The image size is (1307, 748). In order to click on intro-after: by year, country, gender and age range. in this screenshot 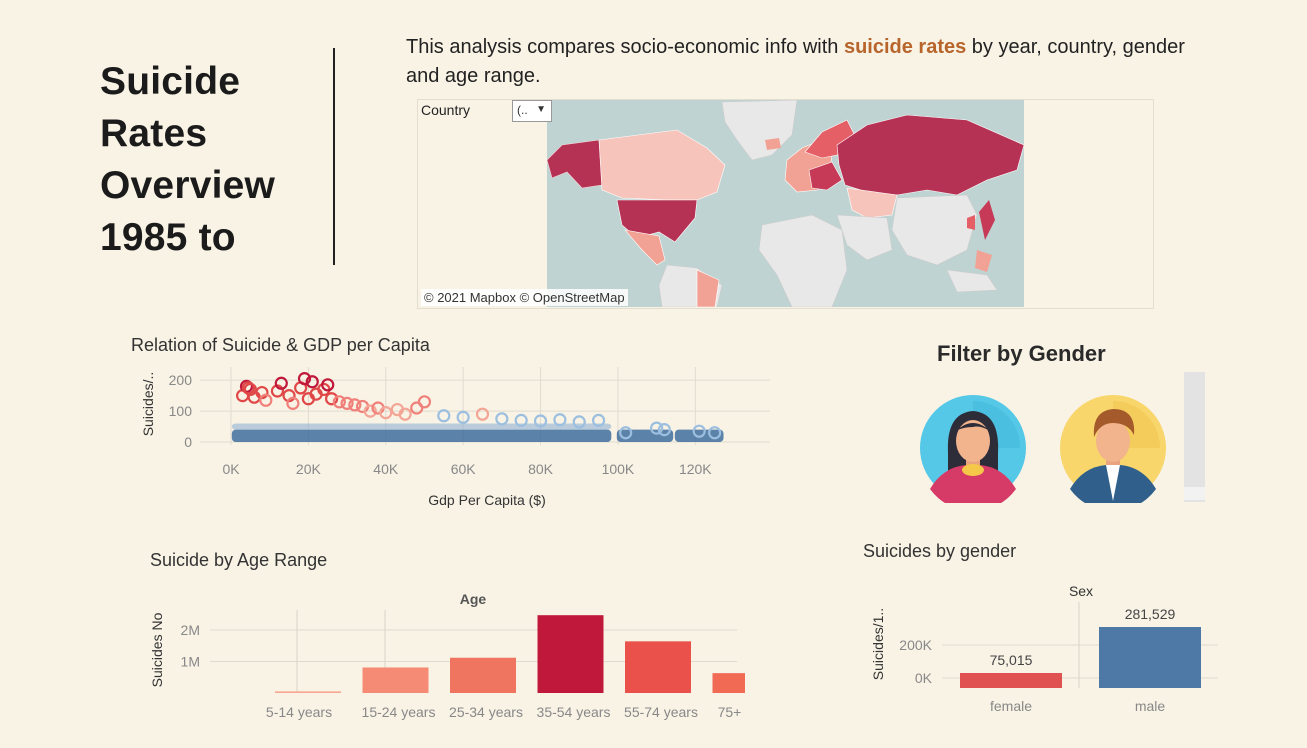, I will do `click(795, 61)`.